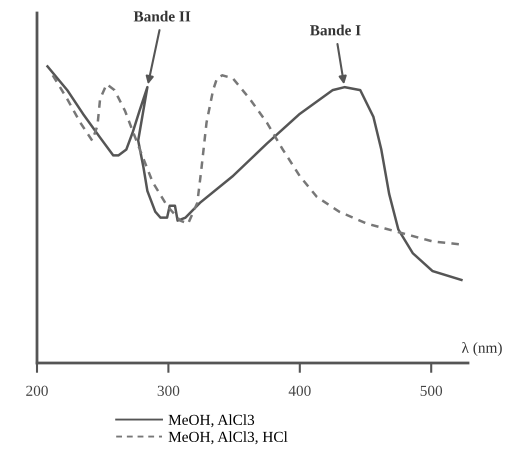 This screenshot has height=470, width=505. What do you see at coordinates (228, 437) in the screenshot?
I see `legend-label: MeOH, AlCl3, HCl` at bounding box center [228, 437].